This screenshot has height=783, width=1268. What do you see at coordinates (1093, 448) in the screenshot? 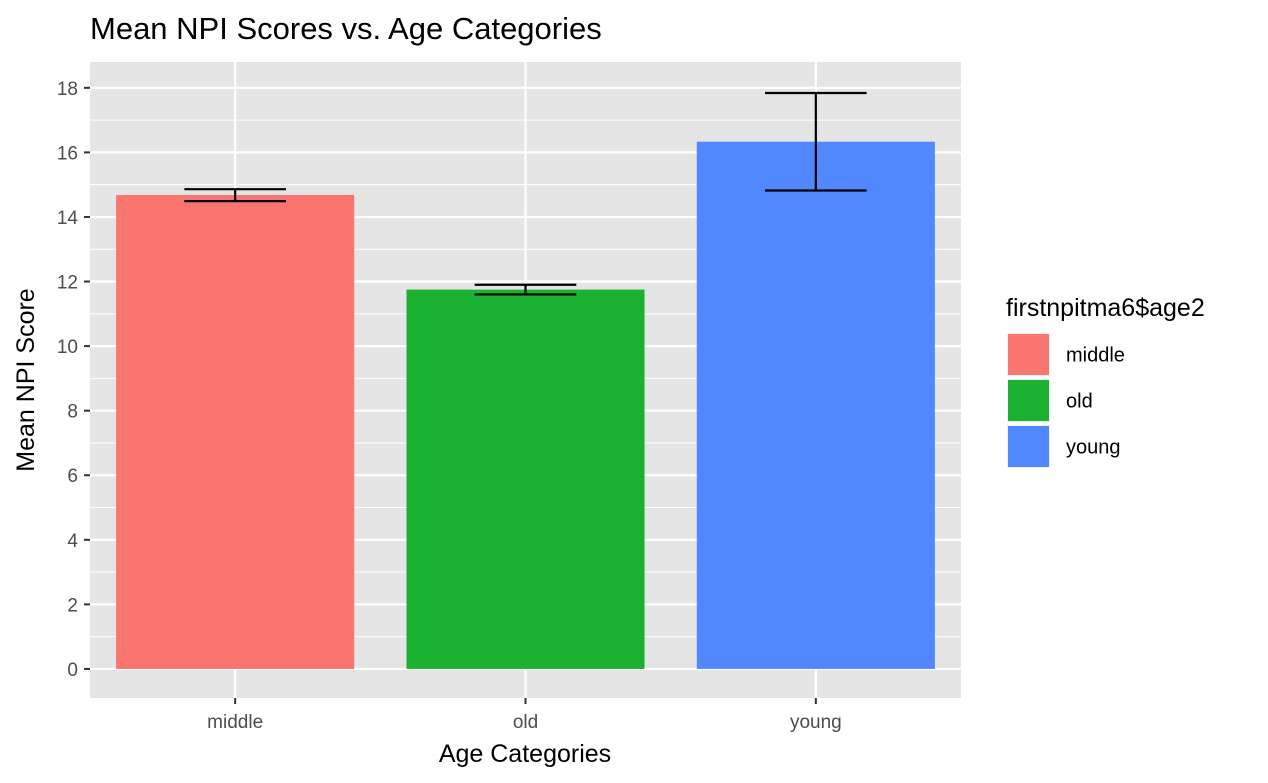
I see `legend-label: young` at bounding box center [1093, 448].